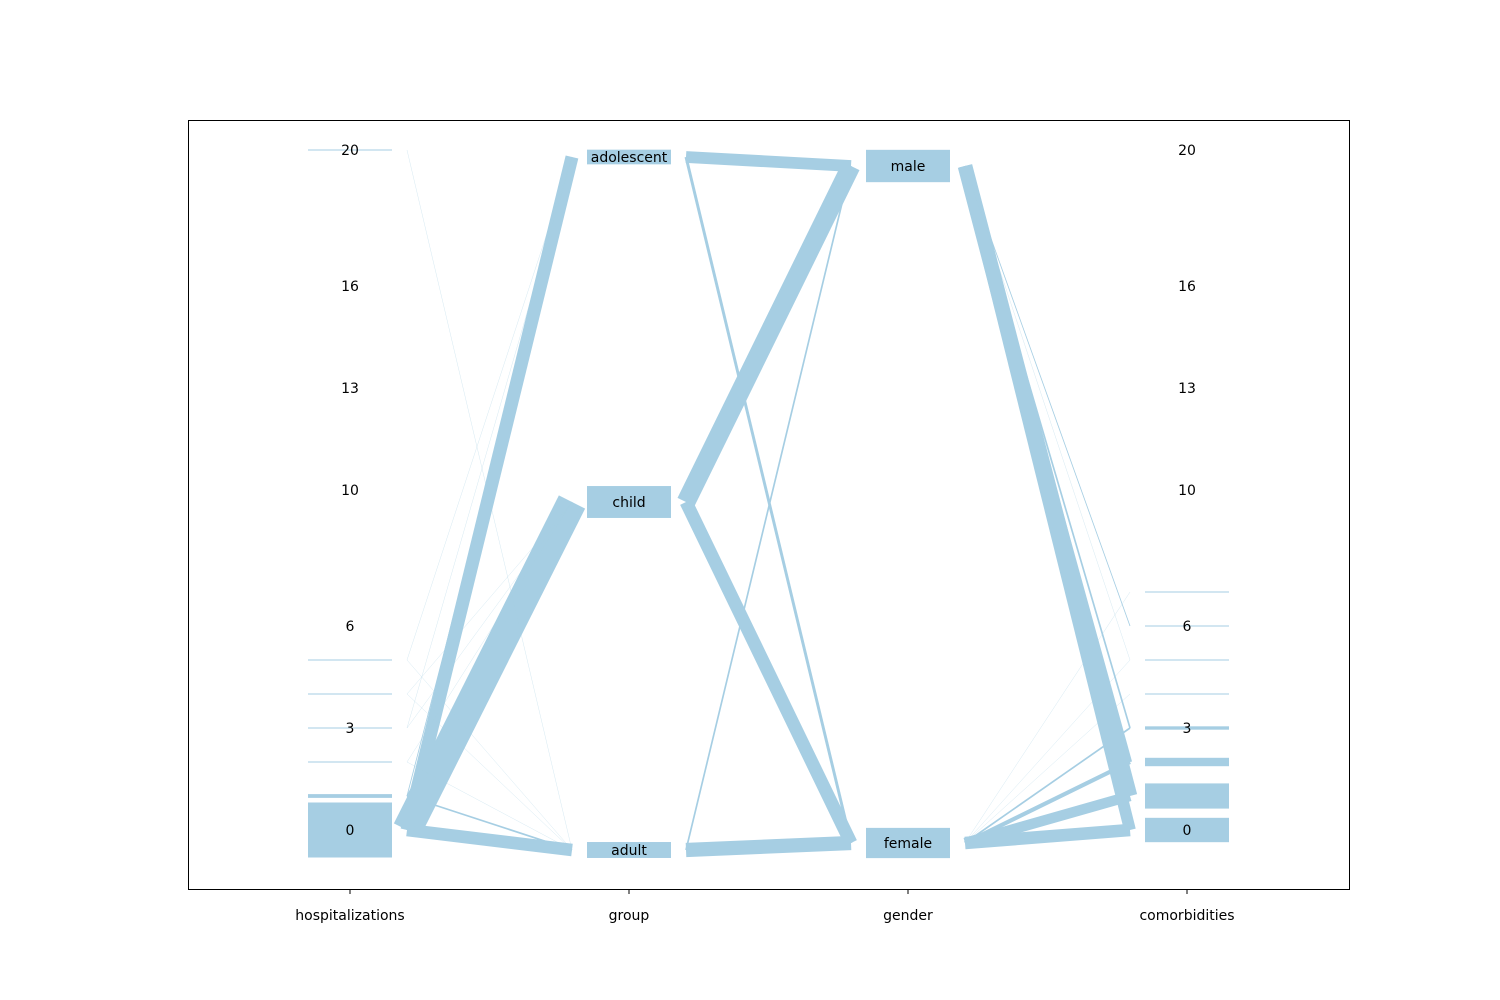 This screenshot has height=1000, width=1500. I want to click on flow-group-child-to-gender-male, so click(768, 334).